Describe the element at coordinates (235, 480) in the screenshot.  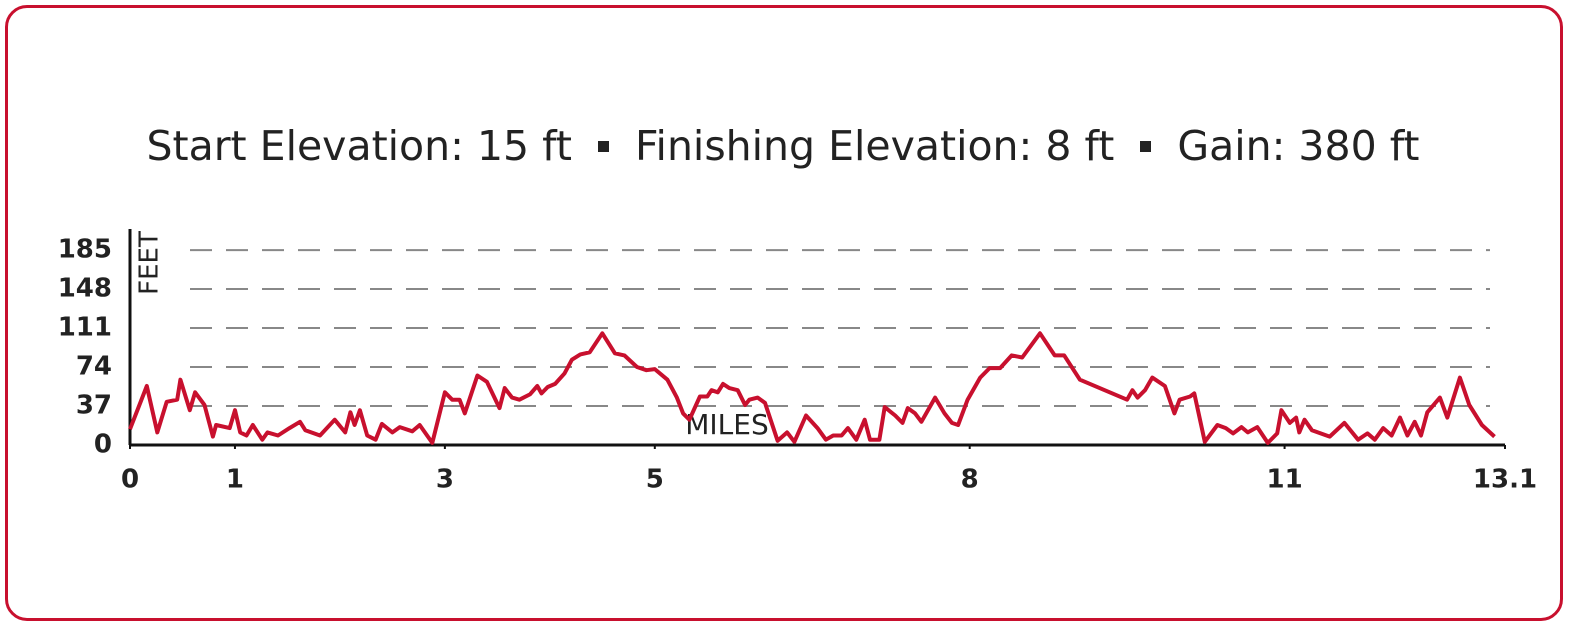
I see `x-tick-label: 1` at that location.